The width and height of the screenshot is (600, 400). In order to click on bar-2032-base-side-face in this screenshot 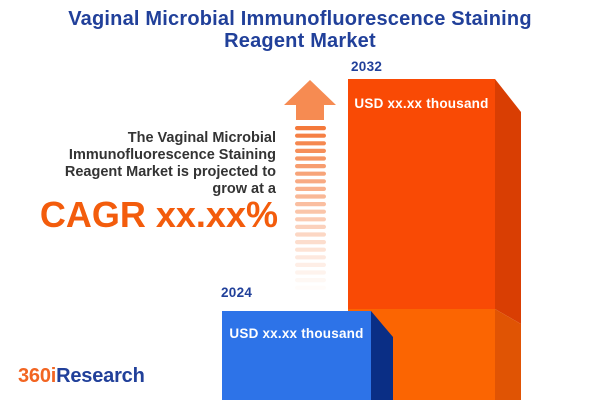, I will do `click(508, 354)`.